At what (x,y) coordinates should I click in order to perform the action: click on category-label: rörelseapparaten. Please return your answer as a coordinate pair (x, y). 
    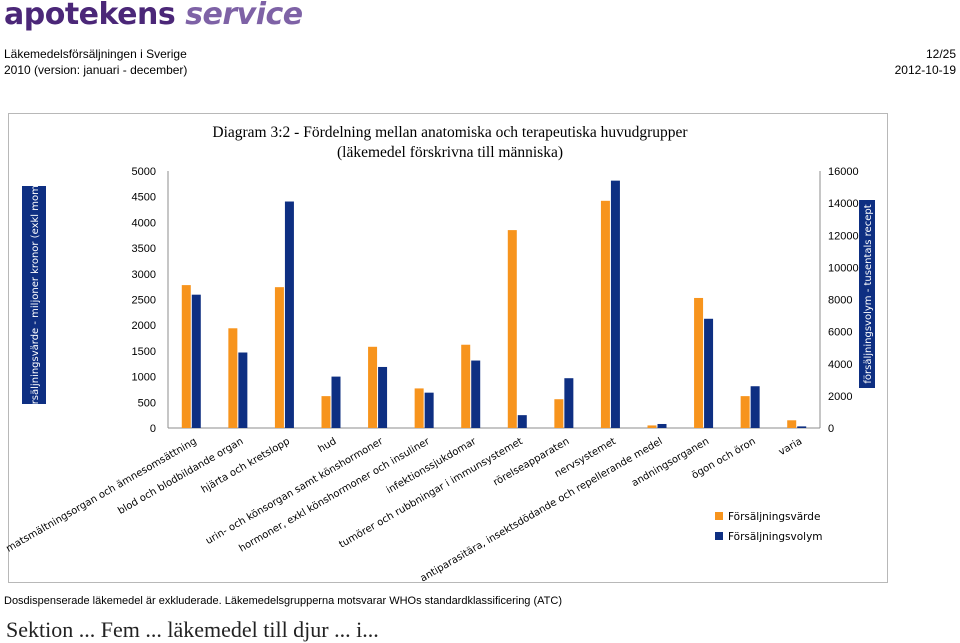
    Looking at the image, I should click on (532, 462).